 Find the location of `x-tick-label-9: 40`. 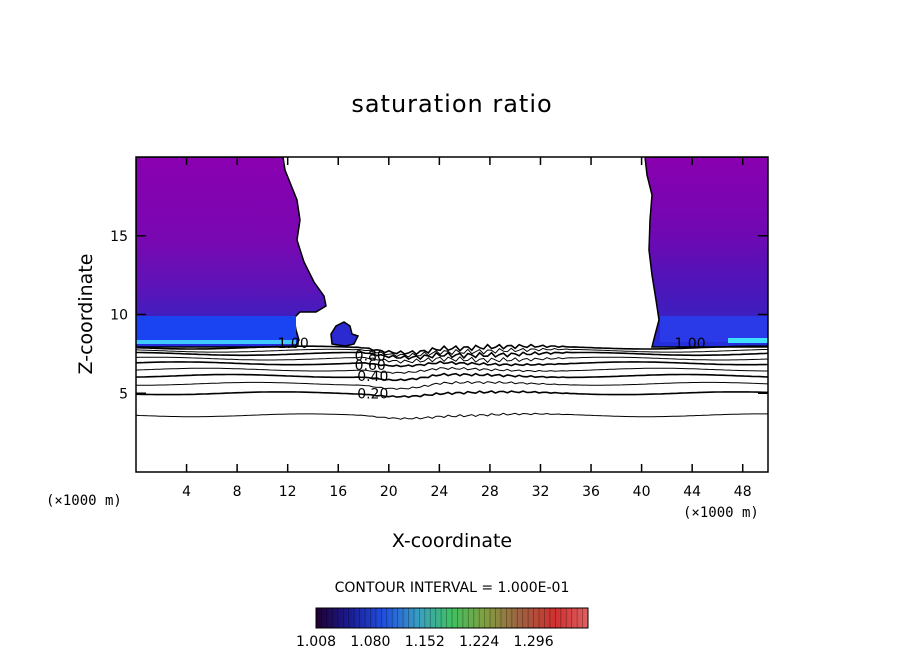

x-tick-label-9: 40 is located at coordinates (642, 492).